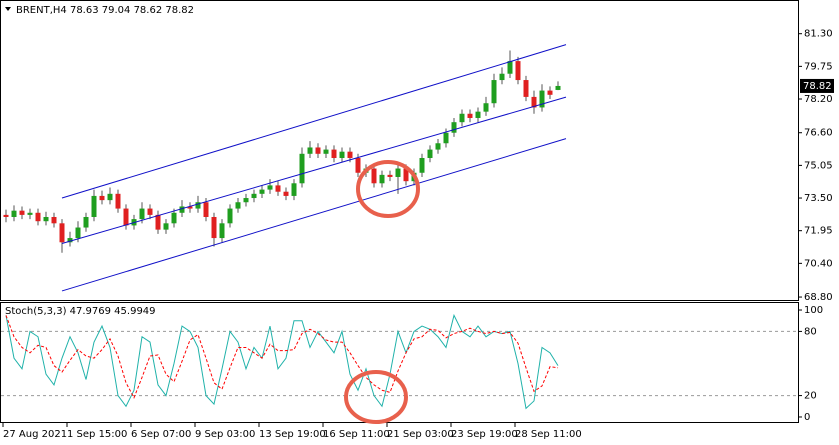  I want to click on y-tick-label: 73.50, so click(818, 198).